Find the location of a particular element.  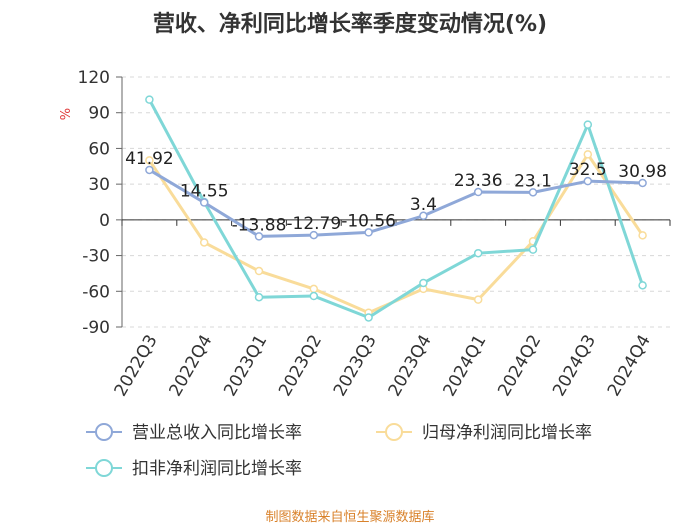

chart-title: 营收、净利同比增长率季度变动情况(%) is located at coordinates (350, 24).